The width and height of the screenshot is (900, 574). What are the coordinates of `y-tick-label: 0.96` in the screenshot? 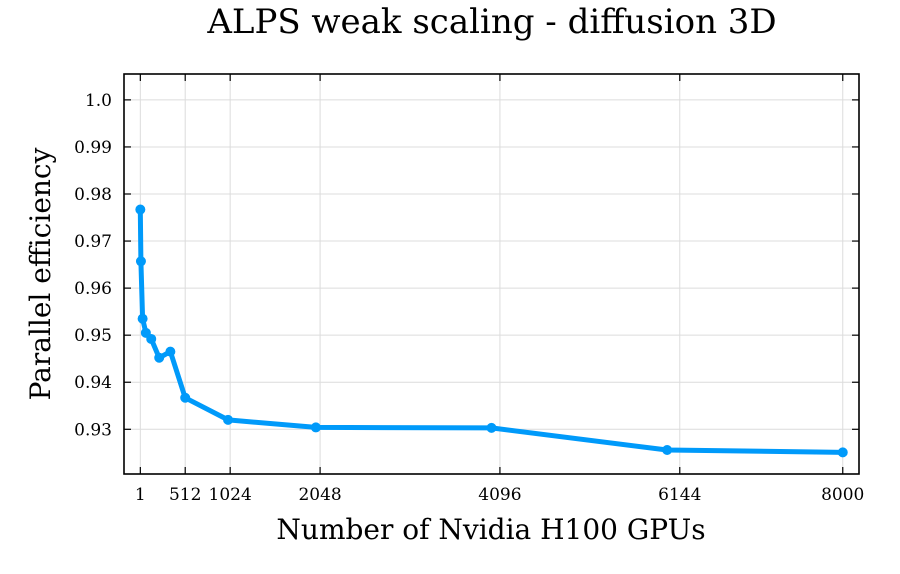 It's located at (93, 289).